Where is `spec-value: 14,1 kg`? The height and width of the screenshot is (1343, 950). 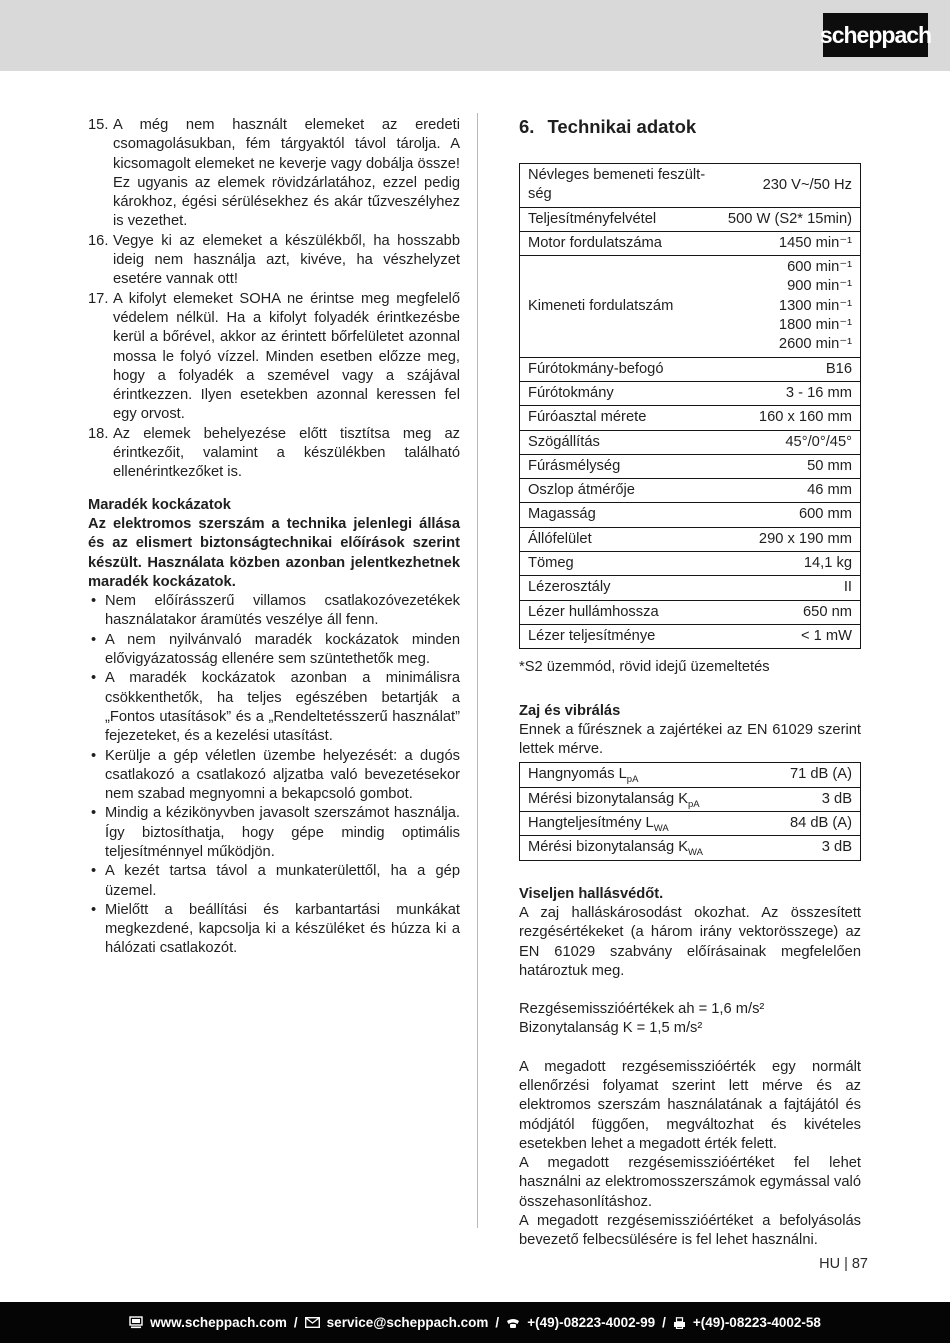
spec-value: 14,1 kg is located at coordinates (789, 563).